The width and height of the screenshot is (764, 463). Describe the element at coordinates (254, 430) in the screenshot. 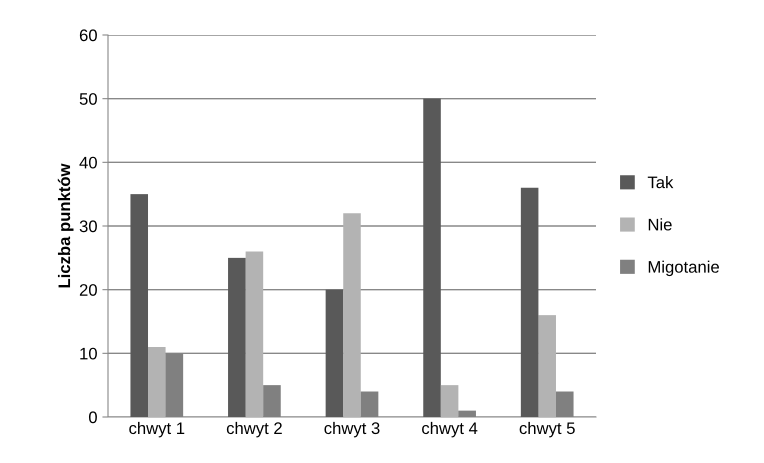

I see `x-tick-label: chwyt 2` at that location.